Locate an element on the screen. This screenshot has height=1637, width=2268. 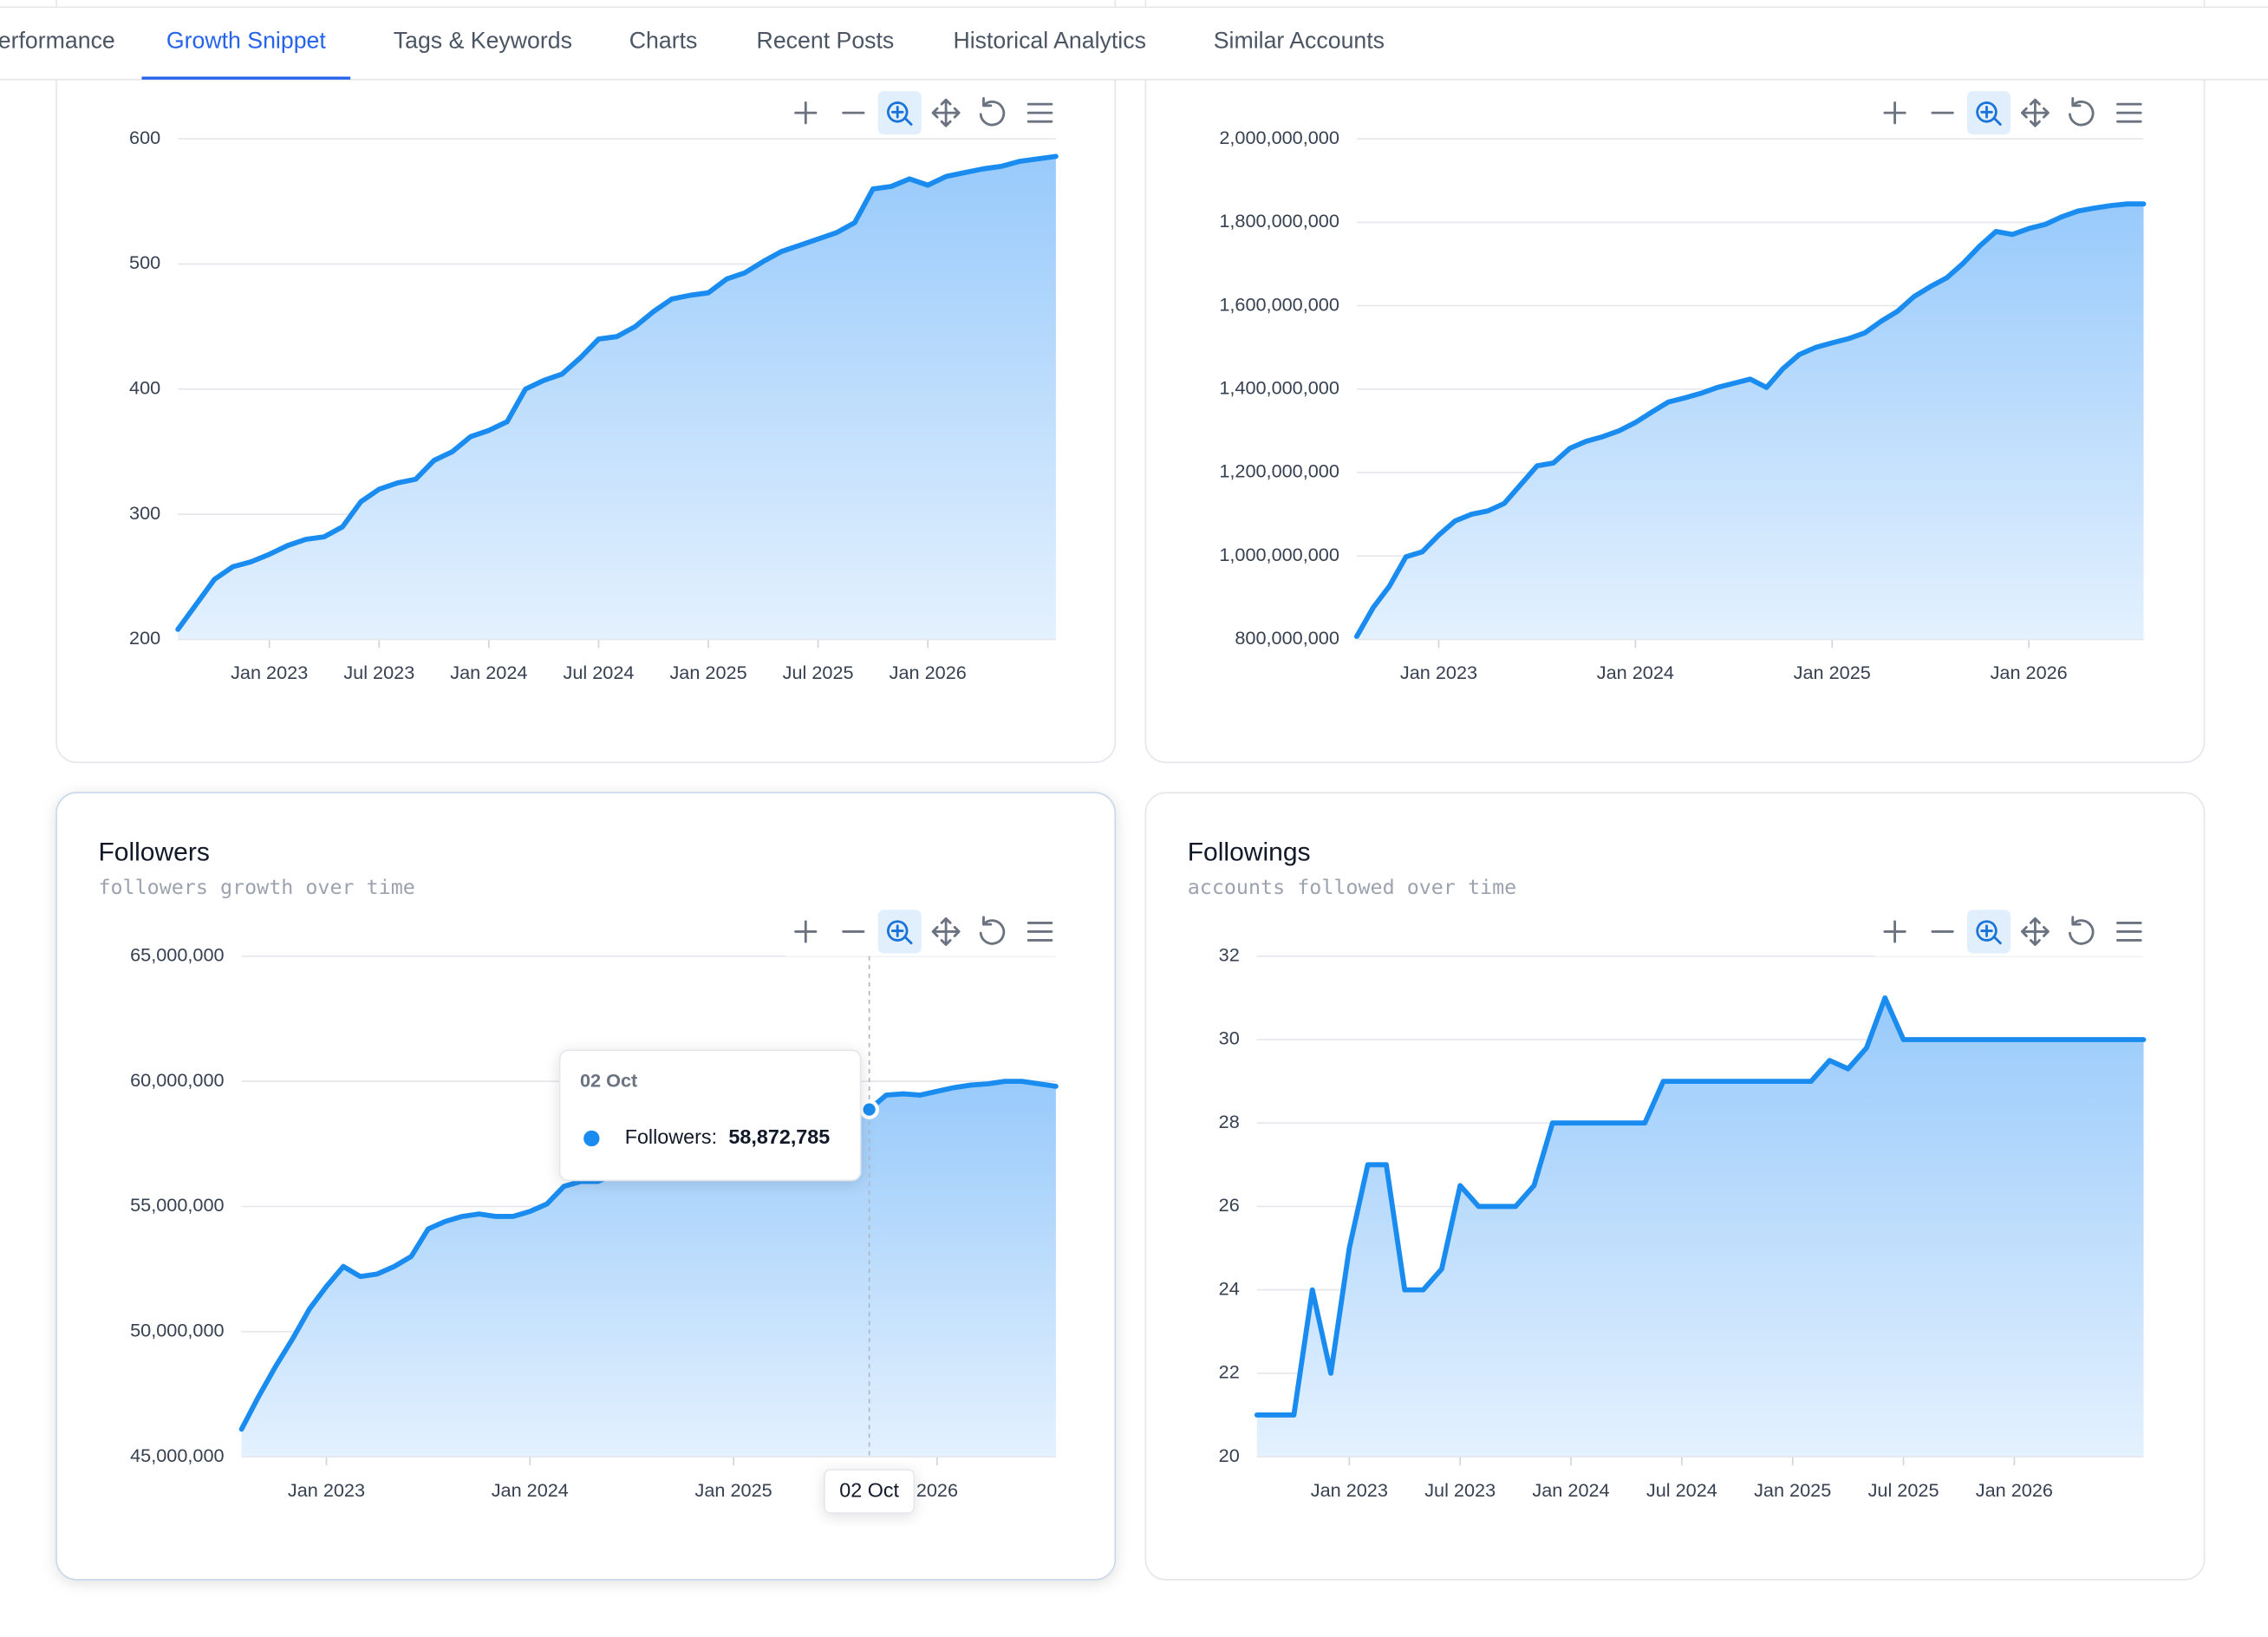
tooltip-value: 58,872,785 is located at coordinates (779, 1136).